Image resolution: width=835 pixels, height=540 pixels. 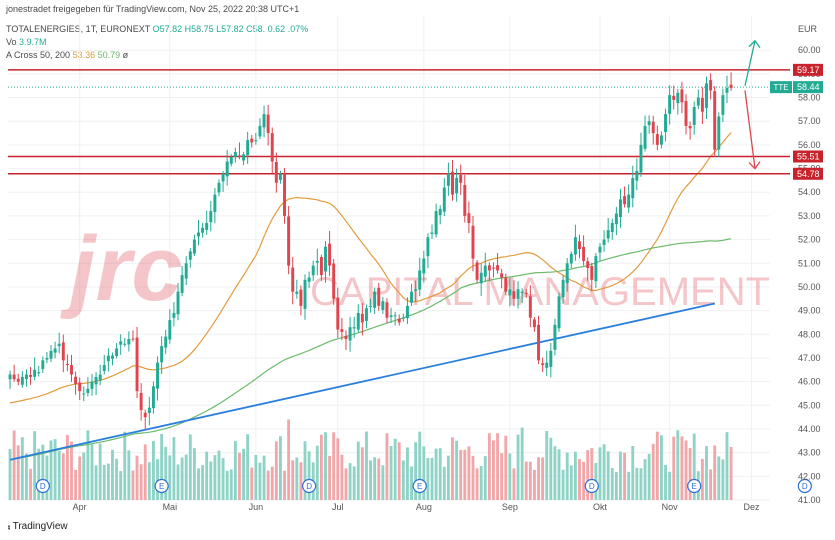 What do you see at coordinates (161, 486) in the screenshot?
I see `event-marker-e-icon` at bounding box center [161, 486].